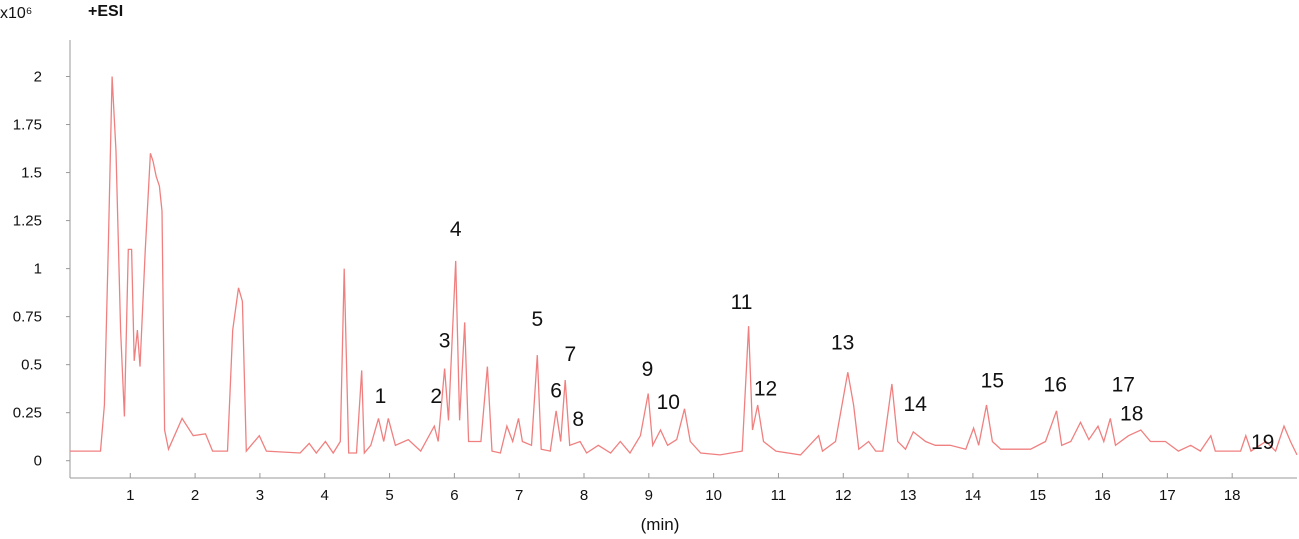 Image resolution: width=1299 pixels, height=539 pixels. I want to click on peak-label: 16, so click(1055, 385).